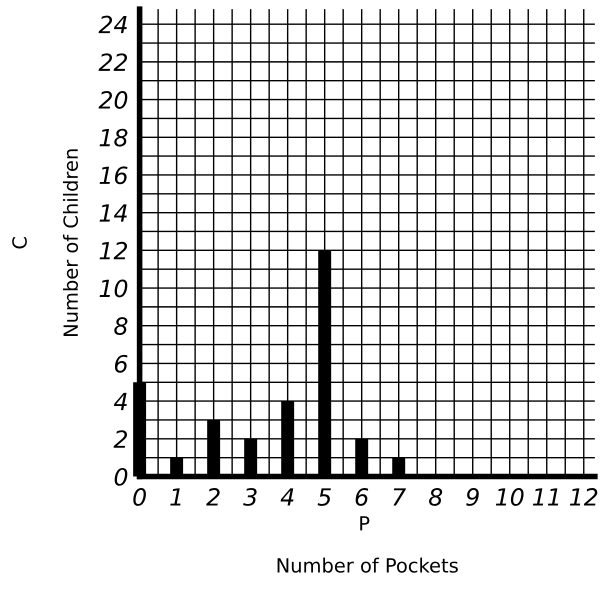 The width and height of the screenshot is (607, 607). Describe the element at coordinates (435, 497) in the screenshot. I see `x-tick-label: 8` at that location.